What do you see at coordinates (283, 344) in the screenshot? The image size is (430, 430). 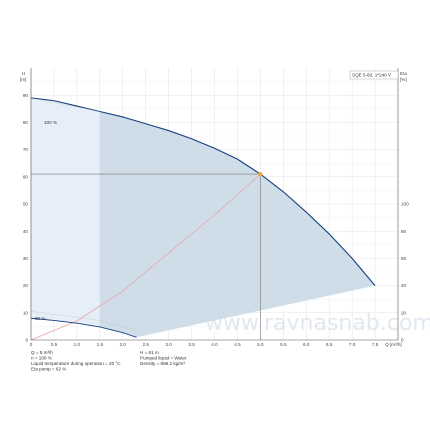 I see `x-tick-label: 5.5` at bounding box center [283, 344].